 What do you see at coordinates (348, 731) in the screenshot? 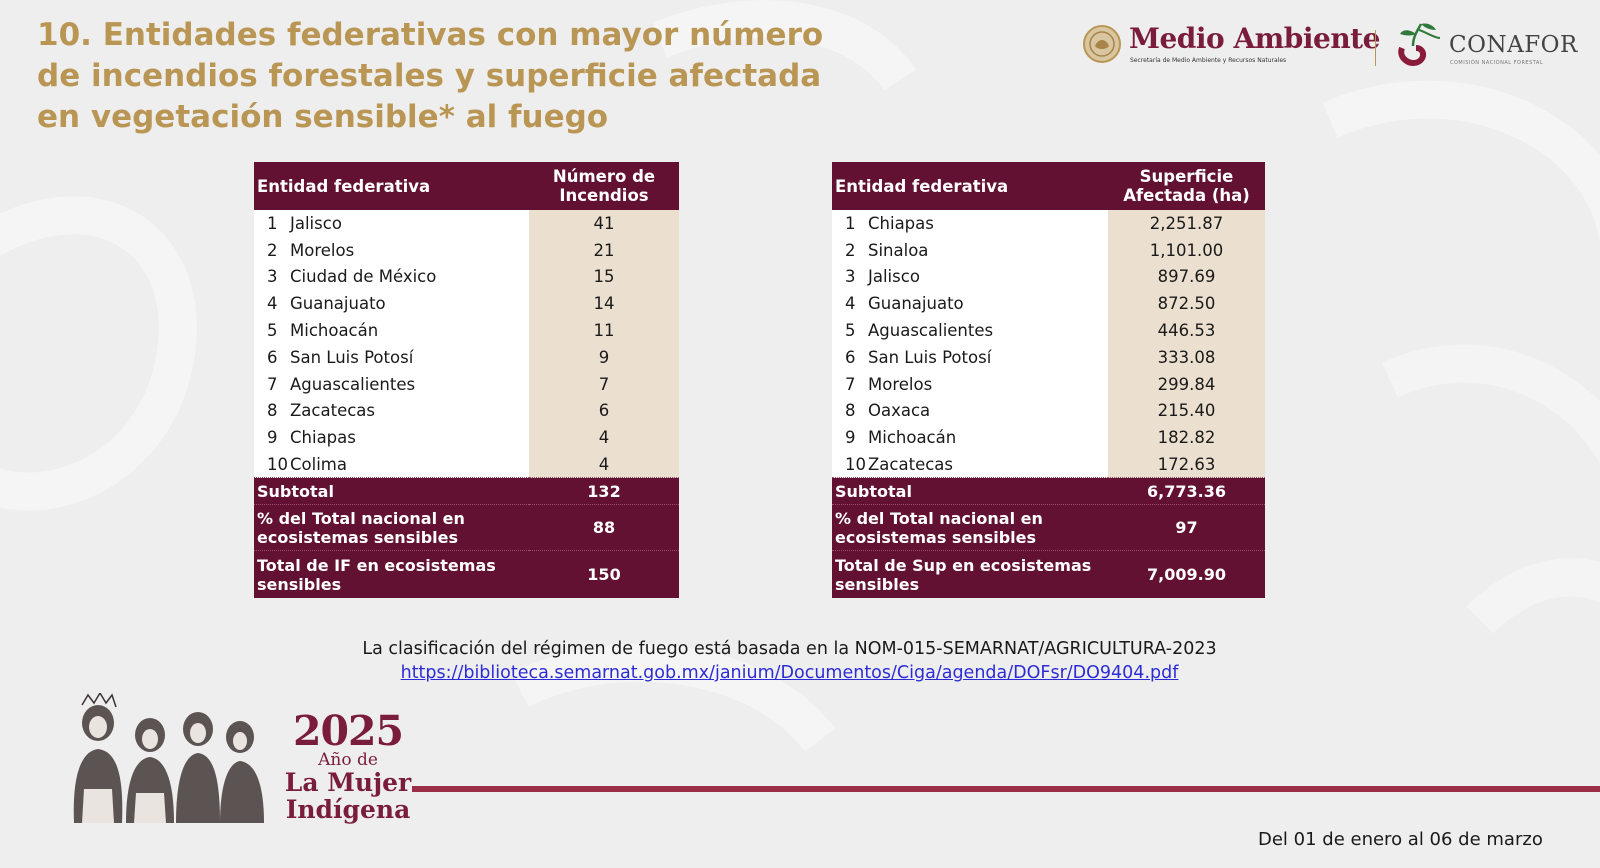
I see `year-label: 2025` at bounding box center [348, 731].